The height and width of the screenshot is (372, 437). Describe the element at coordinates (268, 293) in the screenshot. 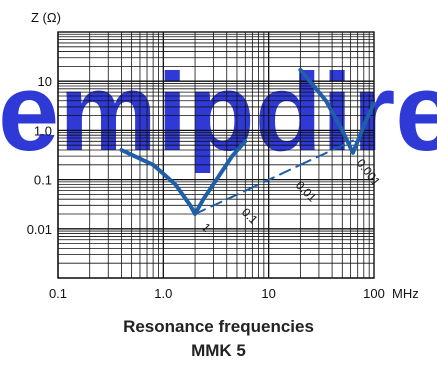

I see `x-tick-label: 10` at that location.